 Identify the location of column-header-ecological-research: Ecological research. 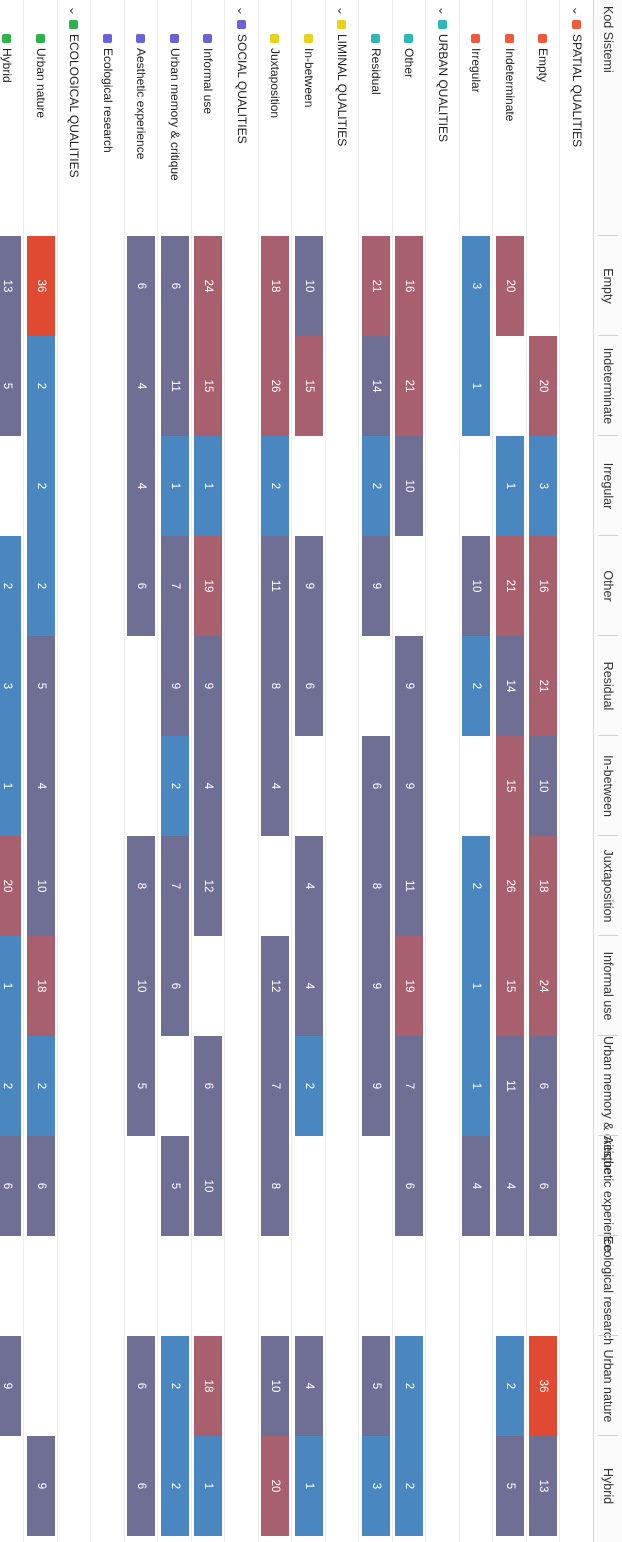
(608, 1291).